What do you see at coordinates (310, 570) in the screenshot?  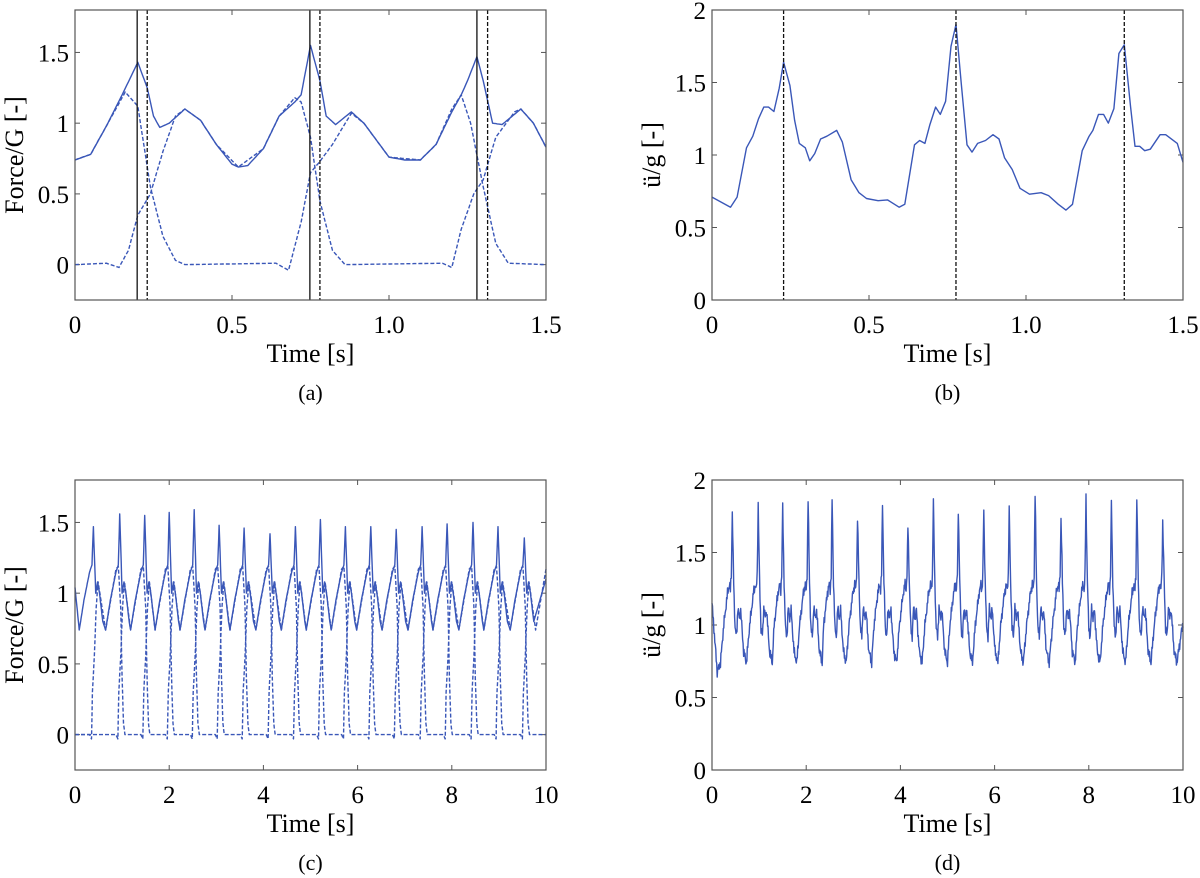 I see `series-total` at bounding box center [310, 570].